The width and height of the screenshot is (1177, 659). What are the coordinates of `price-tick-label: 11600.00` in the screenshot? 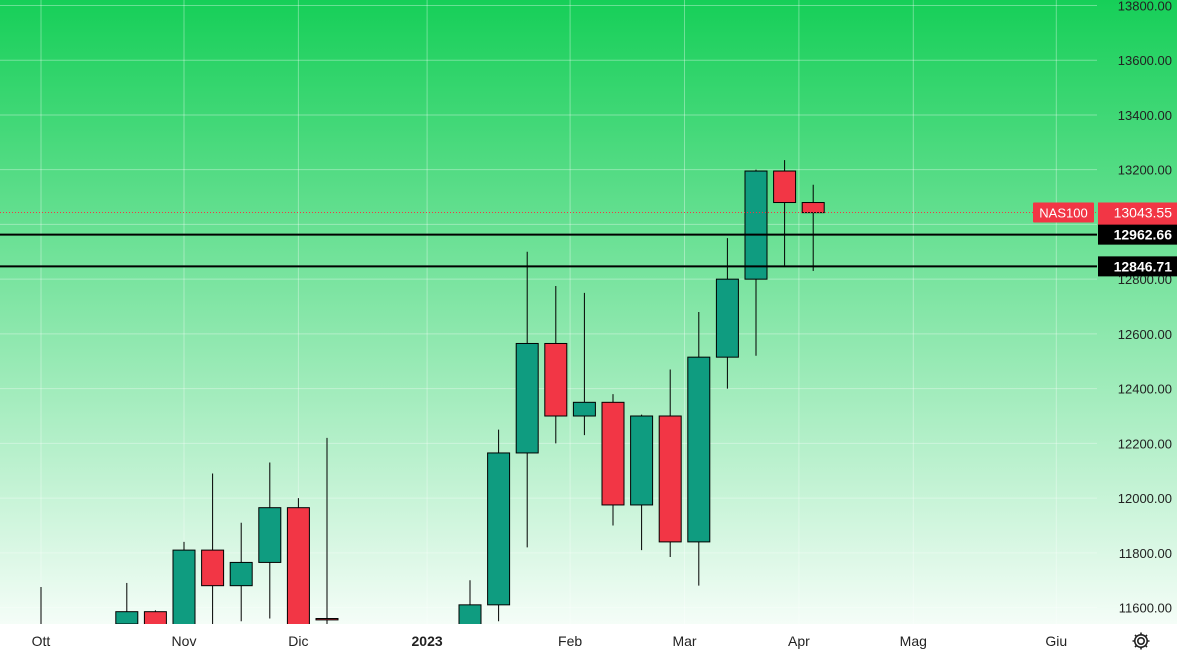 It's located at (1145, 608).